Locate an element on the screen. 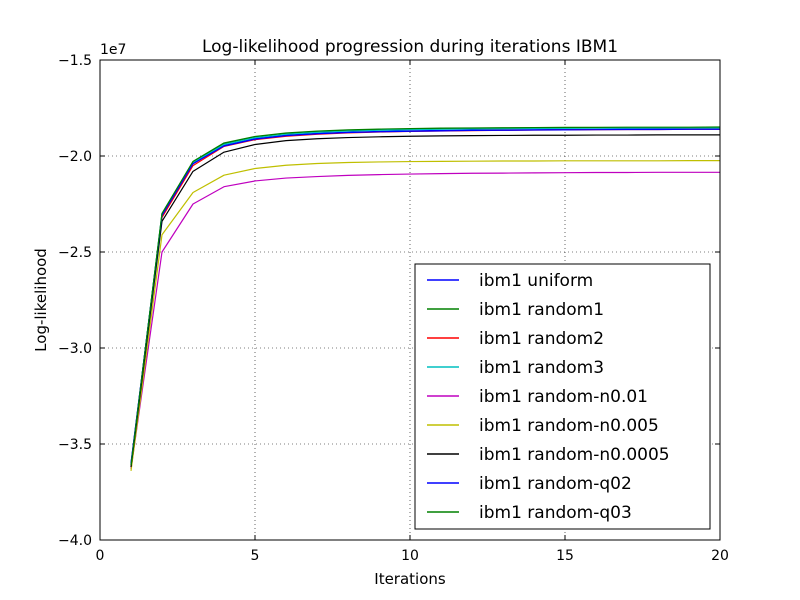  legend-label-2: ibm1 random1 is located at coordinates (541, 310).